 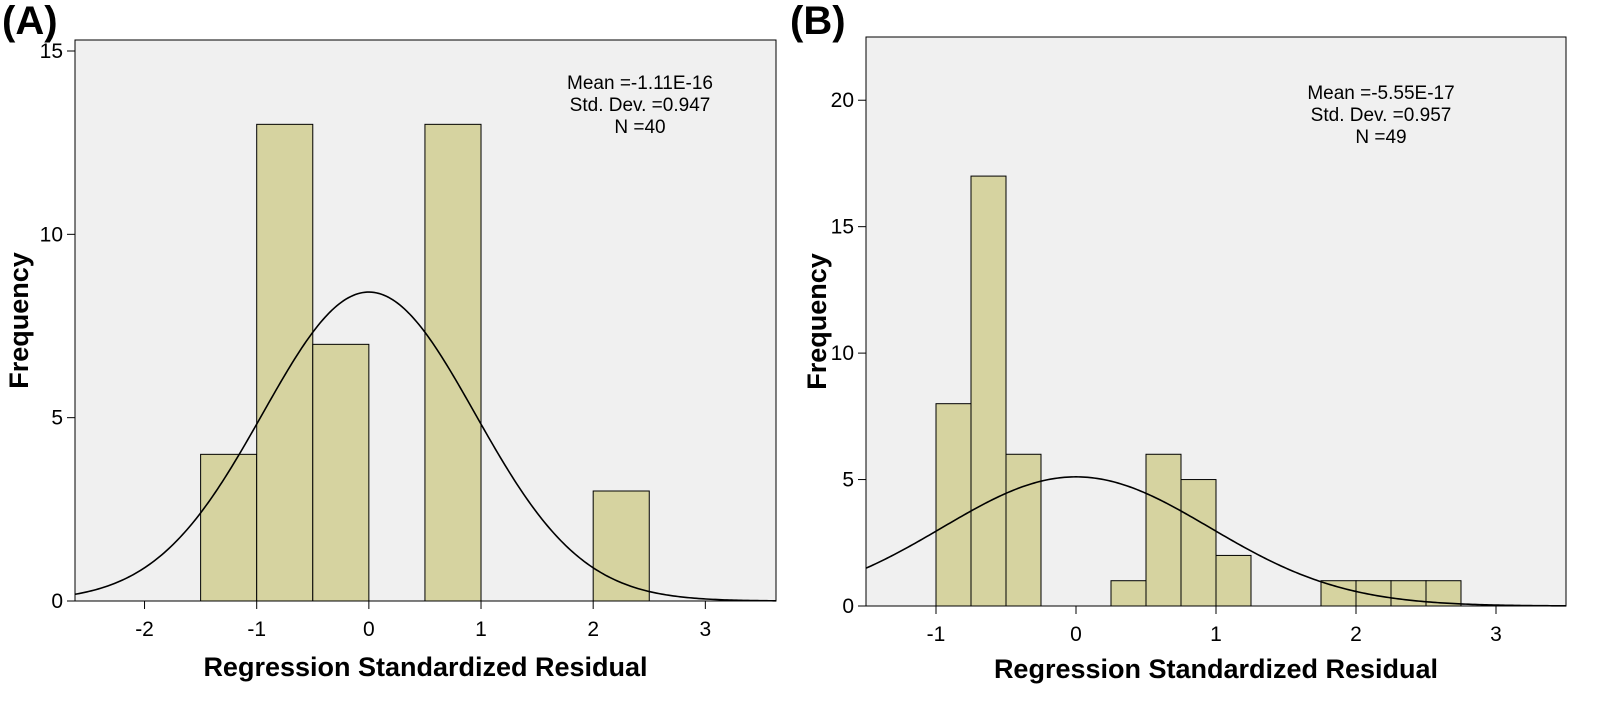 I want to click on panel-label: (A), so click(x=30, y=21).